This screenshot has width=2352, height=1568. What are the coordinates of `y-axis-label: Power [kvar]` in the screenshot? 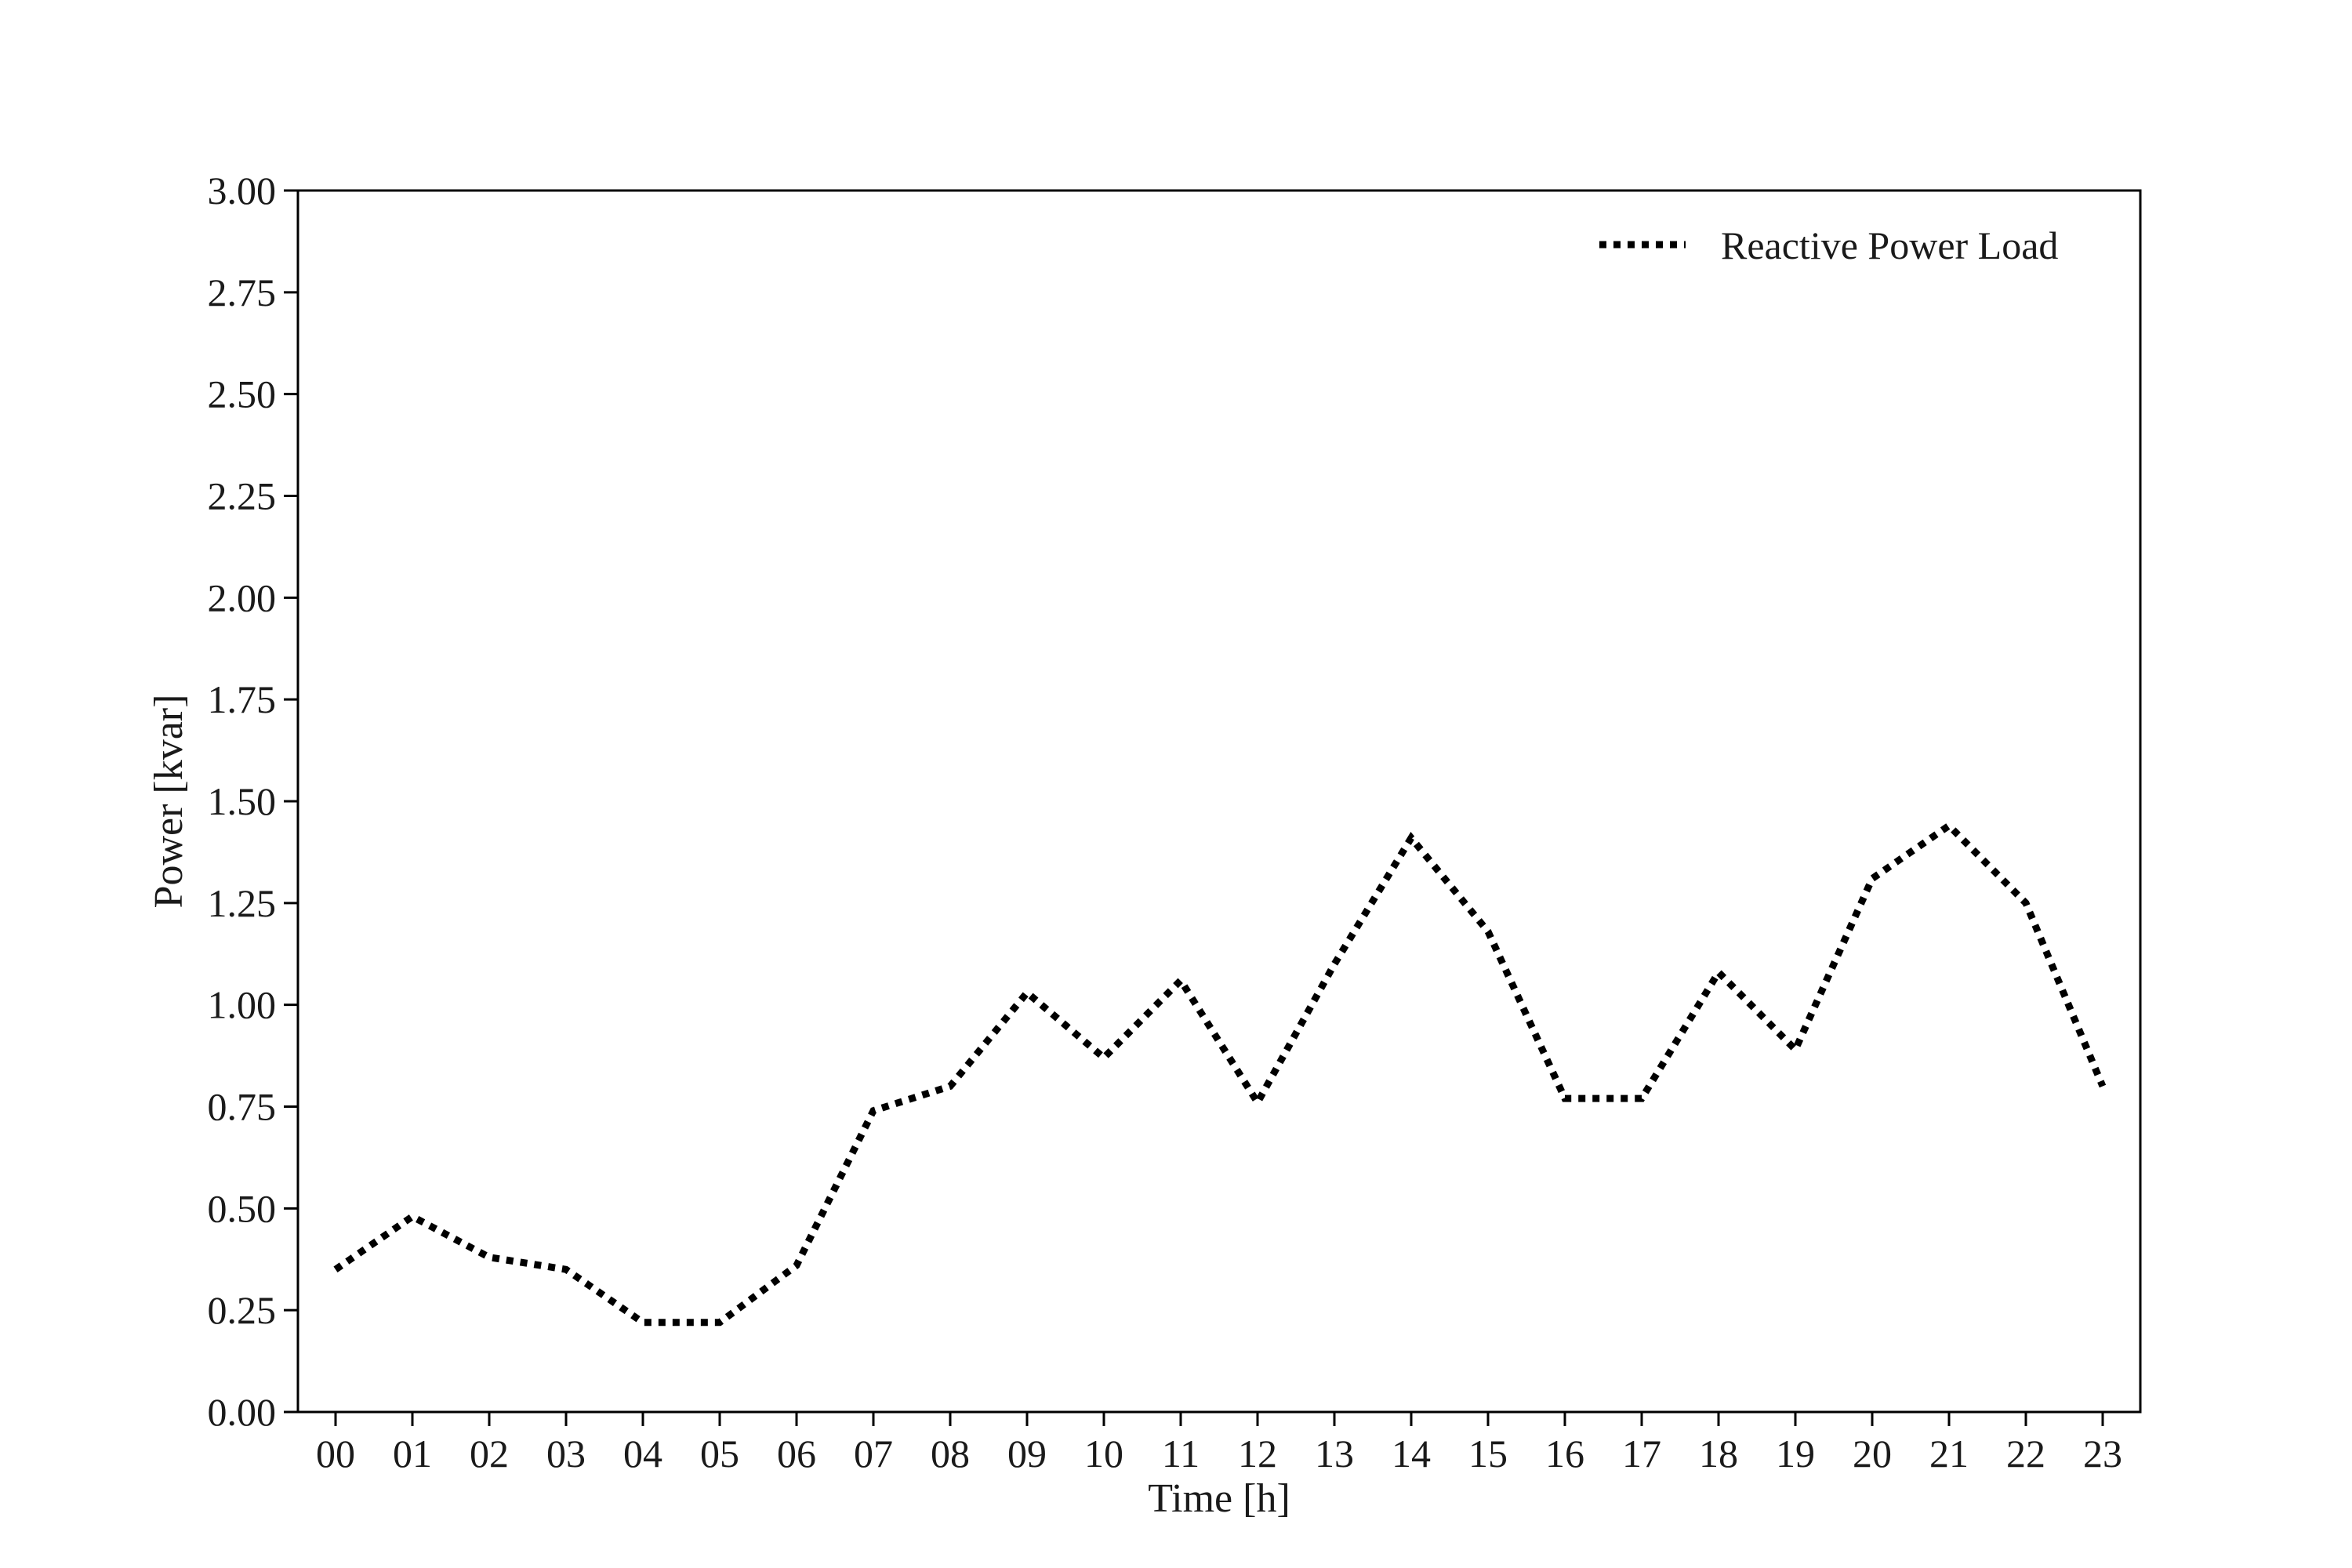 It's located at (169, 802).